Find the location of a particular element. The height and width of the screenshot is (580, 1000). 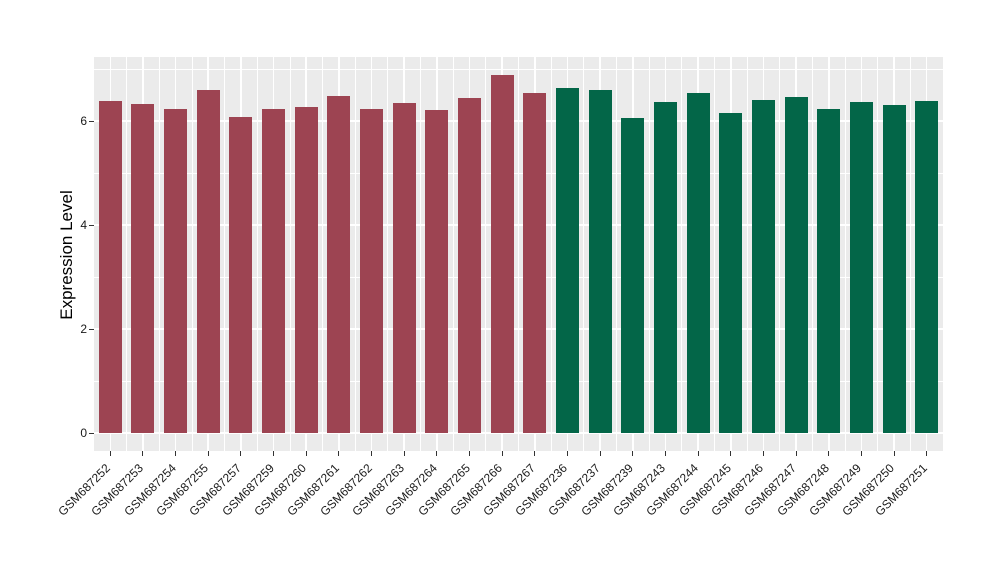

y-tick-label: 6 is located at coordinates (83, 121).